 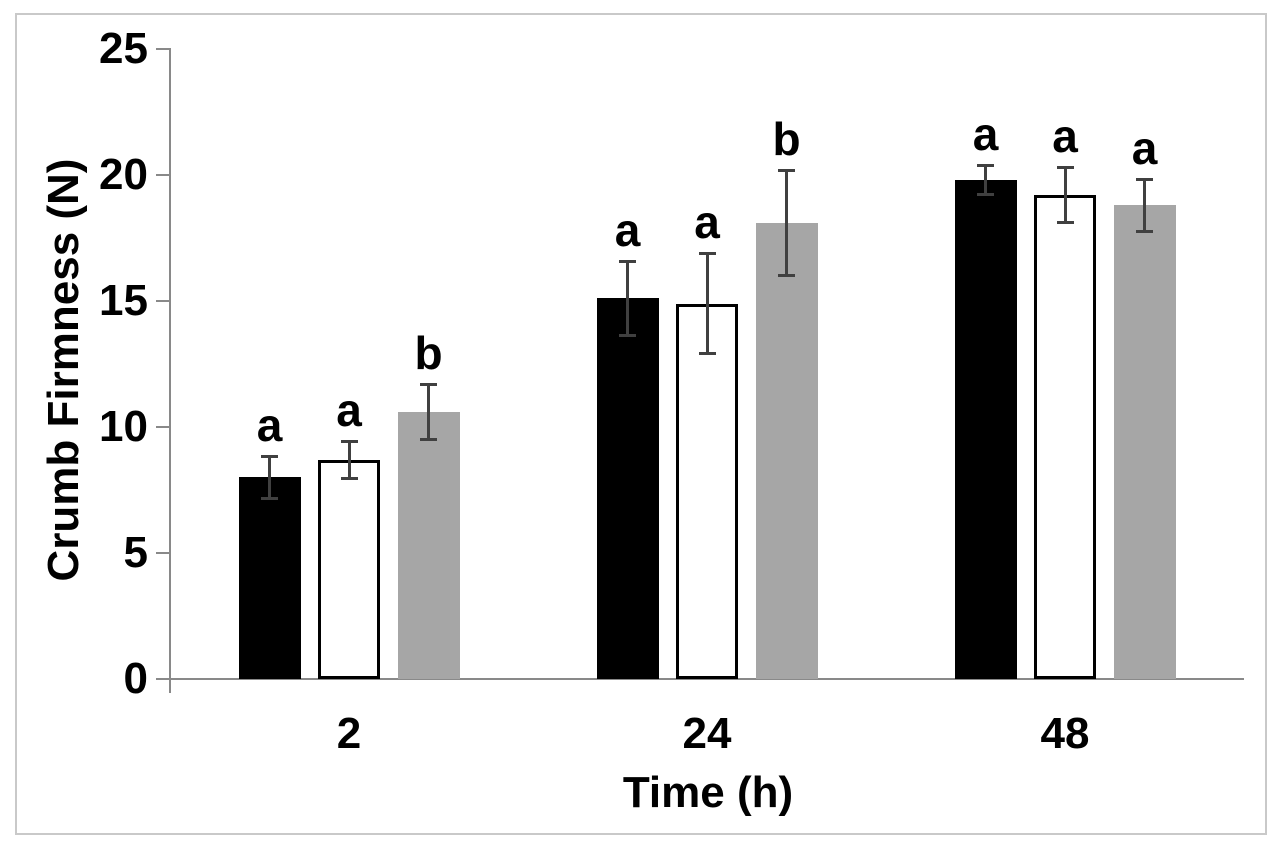 I want to click on y-tick-label: 20, so click(x=123, y=174).